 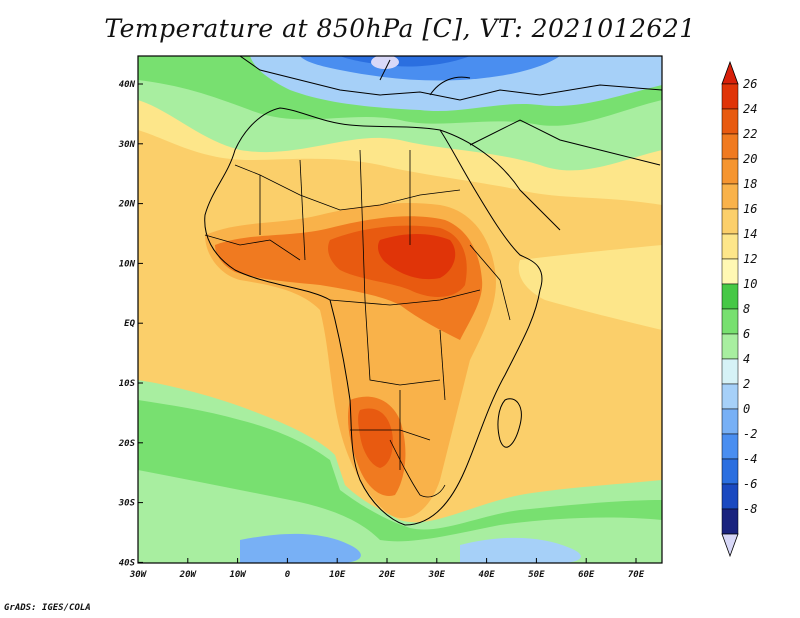 What do you see at coordinates (437, 575) in the screenshot?
I see `lon-label: 30E` at bounding box center [437, 575].